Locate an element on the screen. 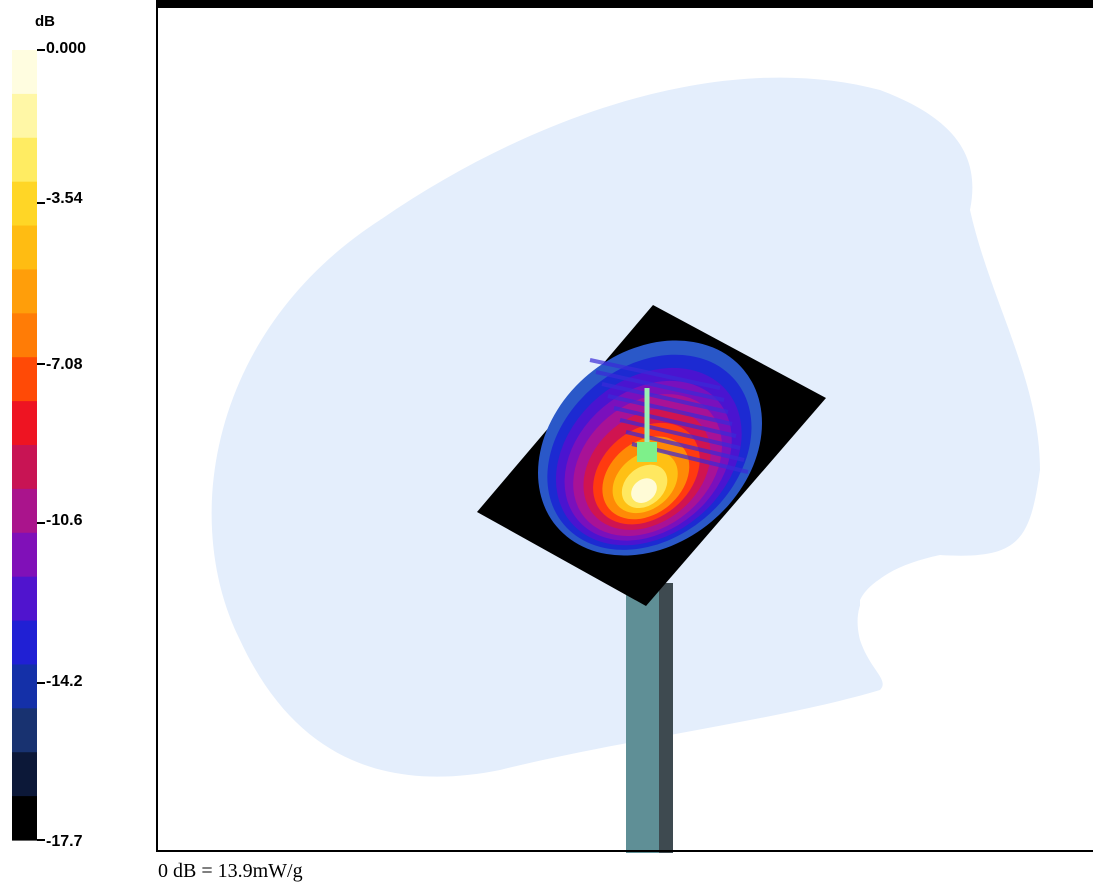  device-stand-side is located at coordinates (666, 718).